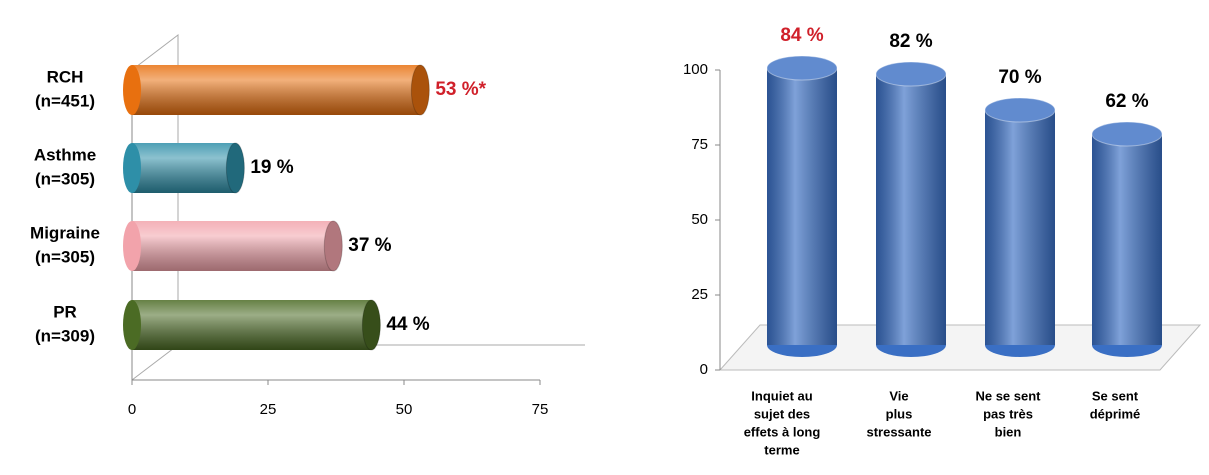 This screenshot has height=475, width=1209. I want to click on value-label: 37 %, so click(369, 245).